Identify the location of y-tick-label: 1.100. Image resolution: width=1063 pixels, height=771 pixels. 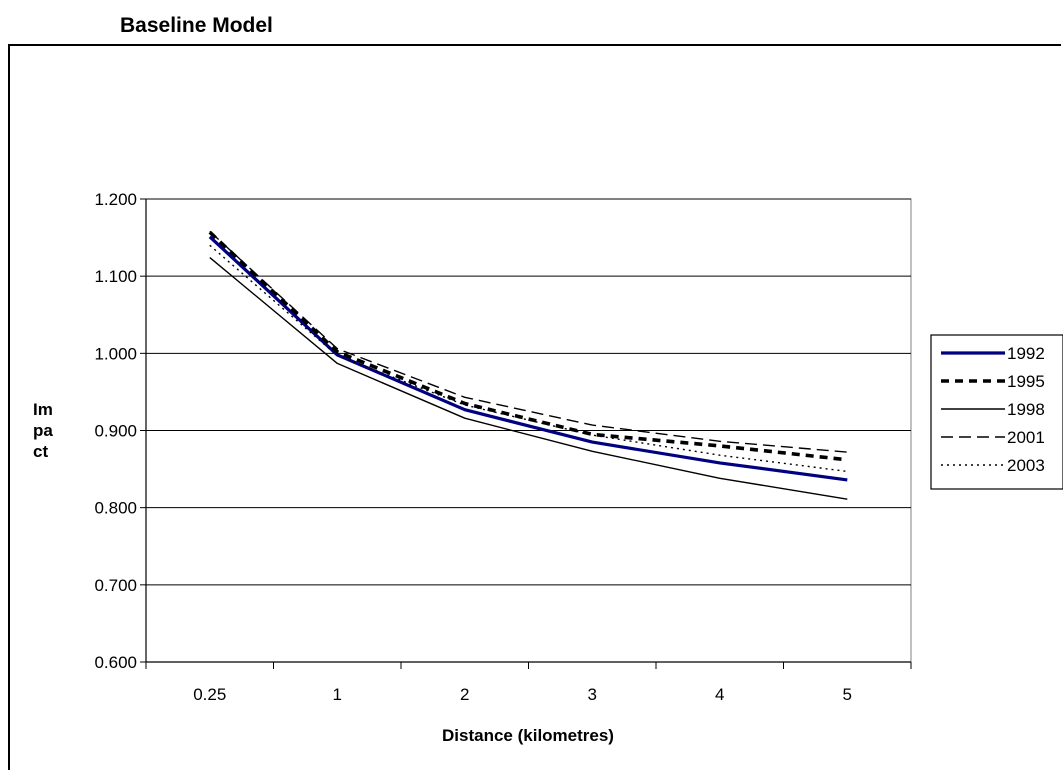
(115, 276).